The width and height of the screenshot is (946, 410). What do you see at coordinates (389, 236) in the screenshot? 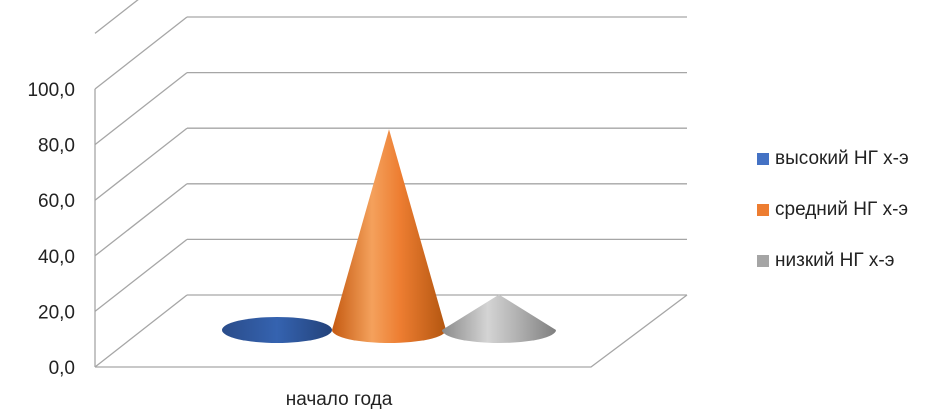
I see `cone-medium` at bounding box center [389, 236].